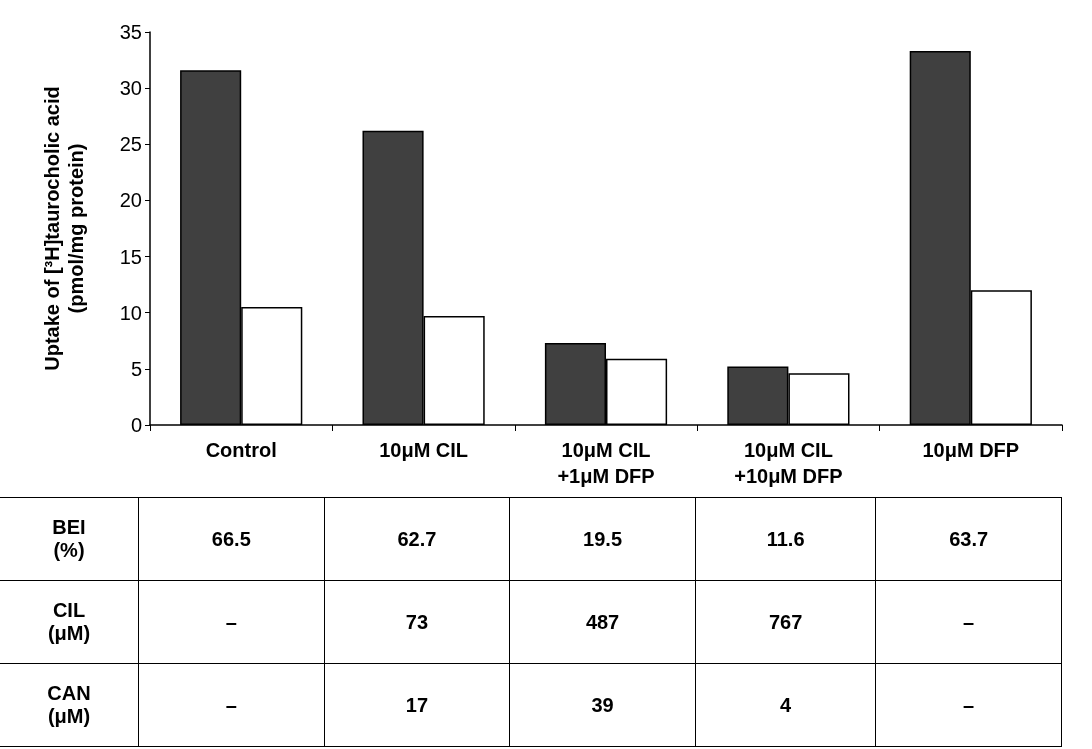  What do you see at coordinates (130, 88) in the screenshot?
I see `y-tick-label: 30` at bounding box center [130, 88].